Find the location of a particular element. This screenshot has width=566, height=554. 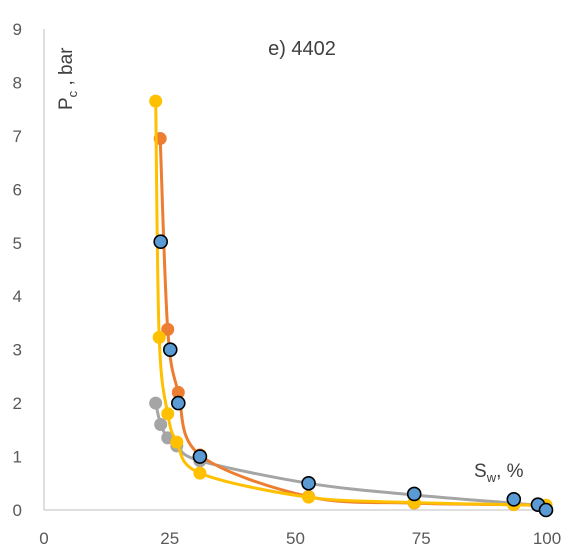

y-tick-label: 7 is located at coordinates (17, 136).